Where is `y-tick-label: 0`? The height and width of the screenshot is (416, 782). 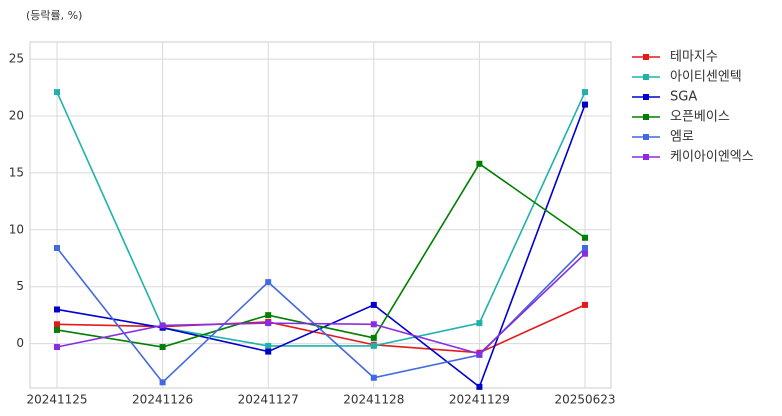
y-tick-label: 0 is located at coordinates (20, 343).